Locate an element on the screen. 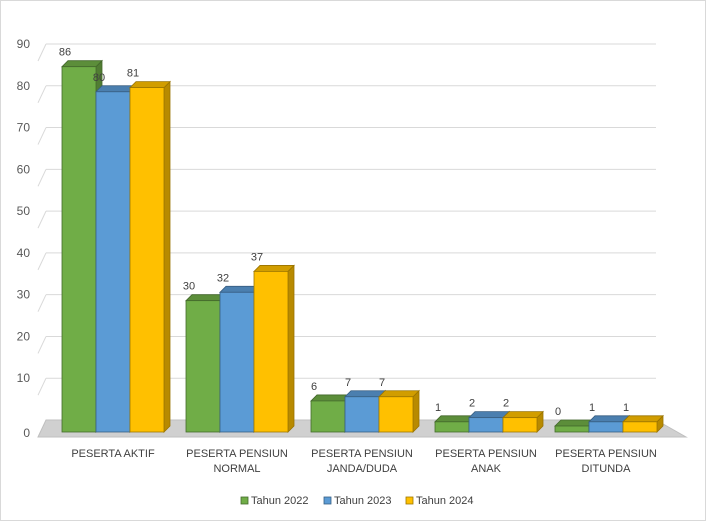 The image size is (706, 521). data-label: 0 is located at coordinates (558, 412).